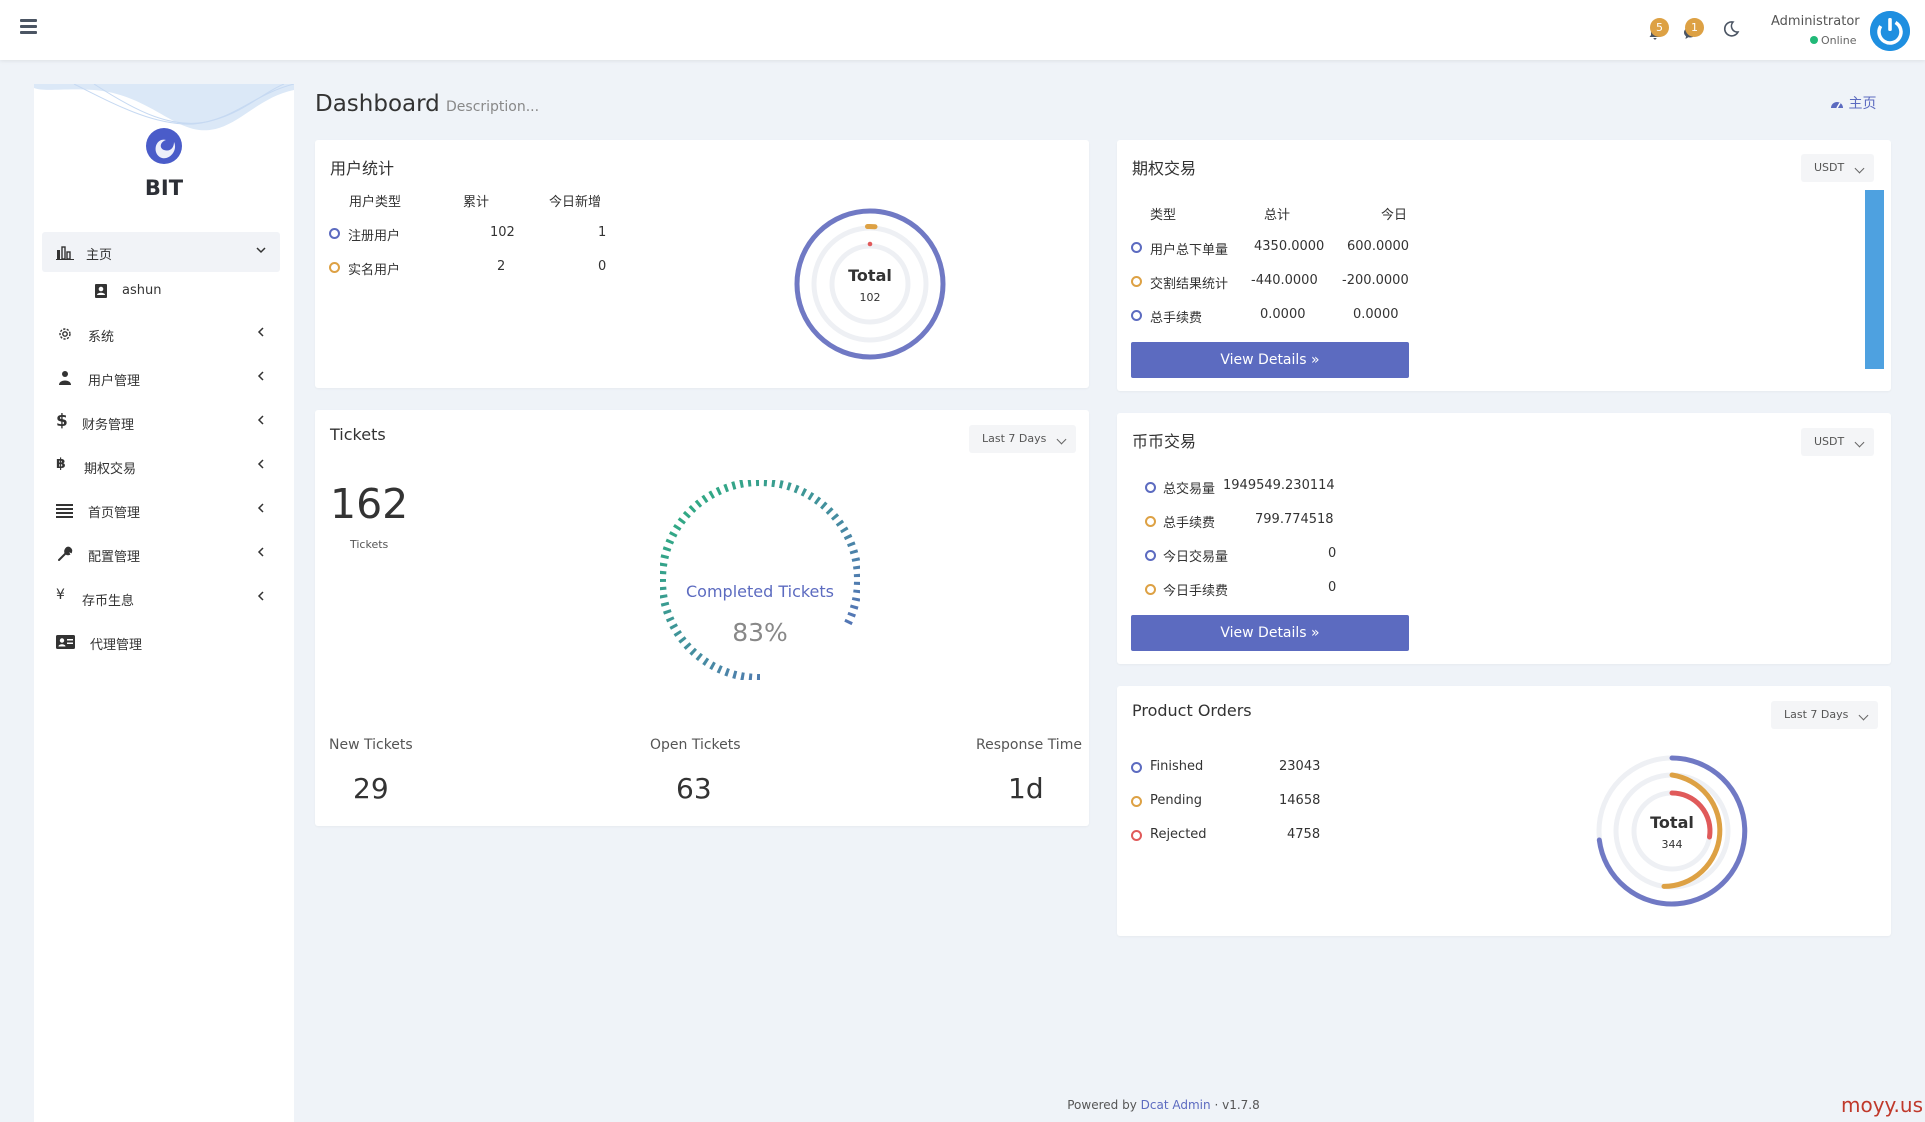 This screenshot has height=1122, width=1925. Describe the element at coordinates (870, 244) in the screenshot. I see `donut-series-marker` at that location.